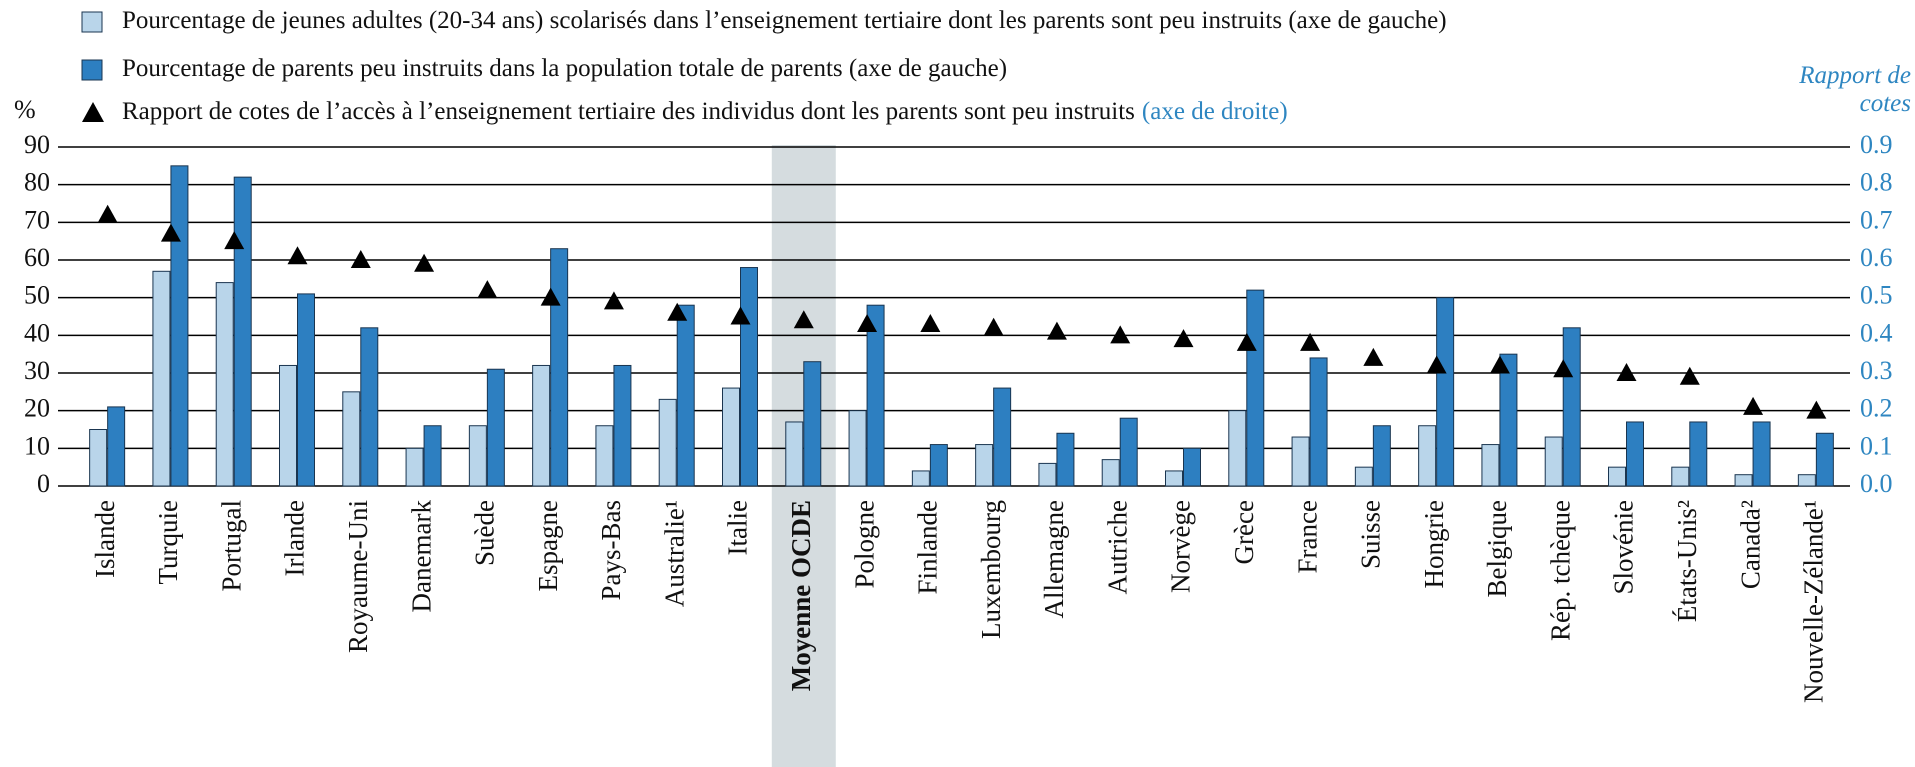 This screenshot has height=767, width=1915. I want to click on legend-swatch, so click(92, 70).